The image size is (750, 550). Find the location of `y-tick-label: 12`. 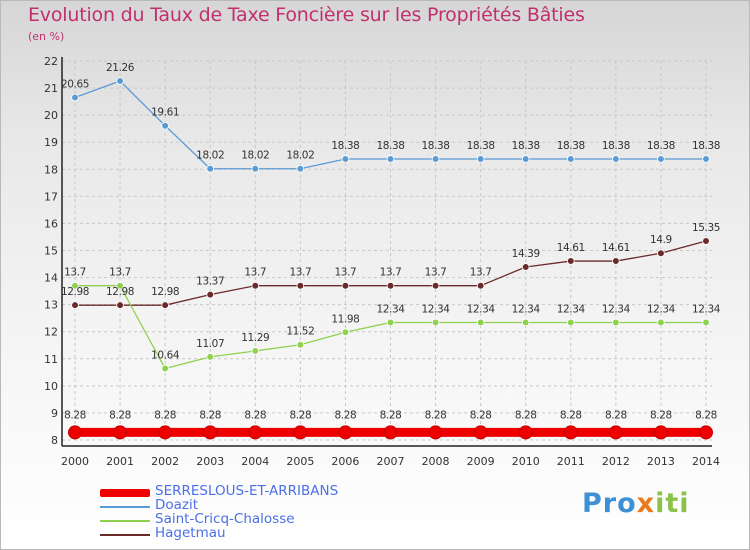

y-tick-label: 12 is located at coordinates (51, 332).